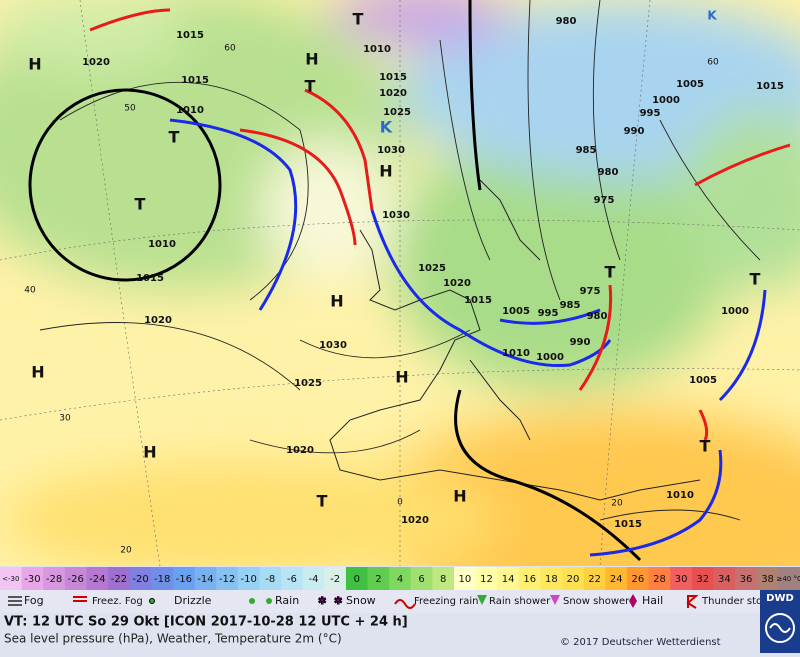 The image size is (800, 657). Describe the element at coordinates (230, 49) in the screenshot. I see `map-label: 60` at that location.